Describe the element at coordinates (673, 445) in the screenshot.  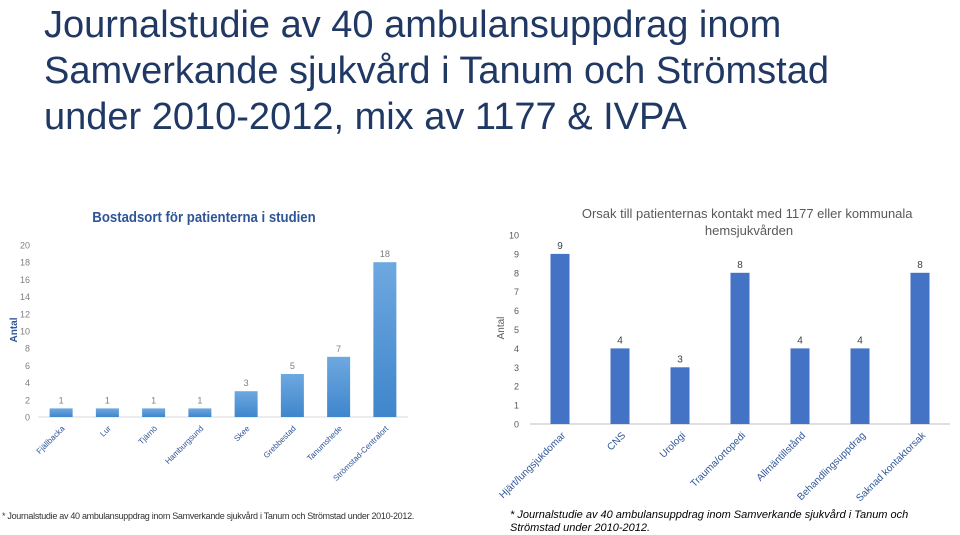
I see `x-tick-label: Urologi` at that location.